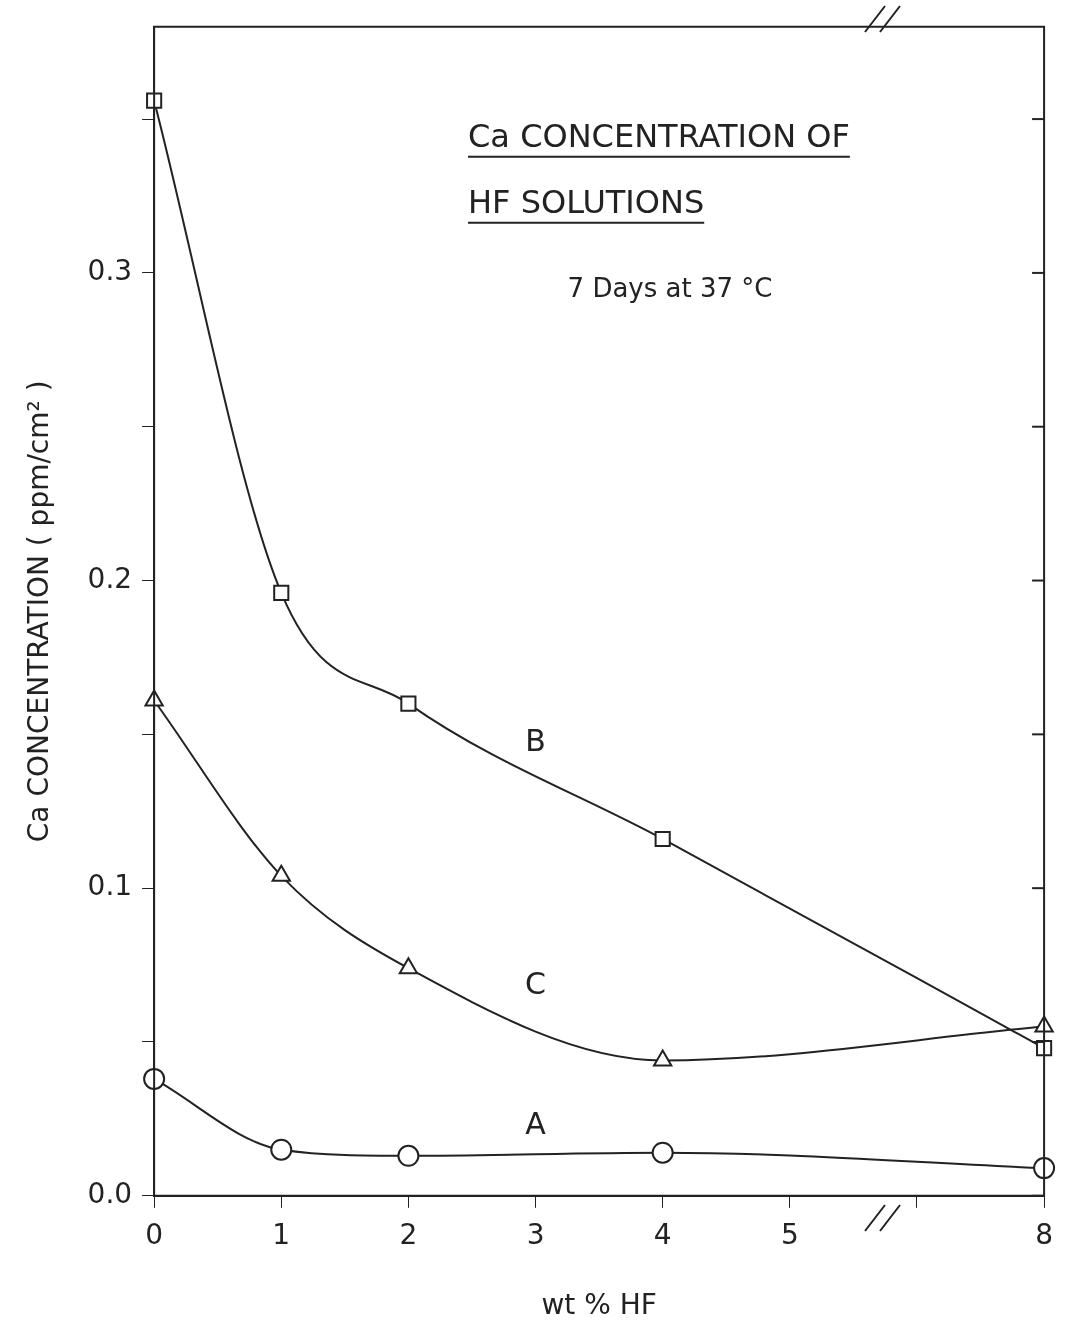  What do you see at coordinates (408, 1234) in the screenshot?
I see `x-tick-label: 2` at bounding box center [408, 1234].